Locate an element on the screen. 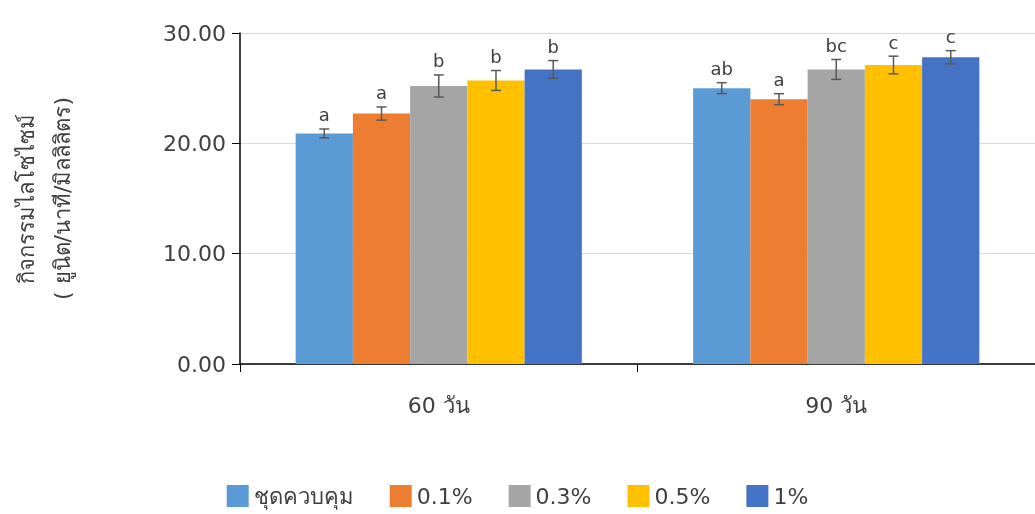 This screenshot has height=514, width=1035. y-tick-label: 10.00 is located at coordinates (194, 254).